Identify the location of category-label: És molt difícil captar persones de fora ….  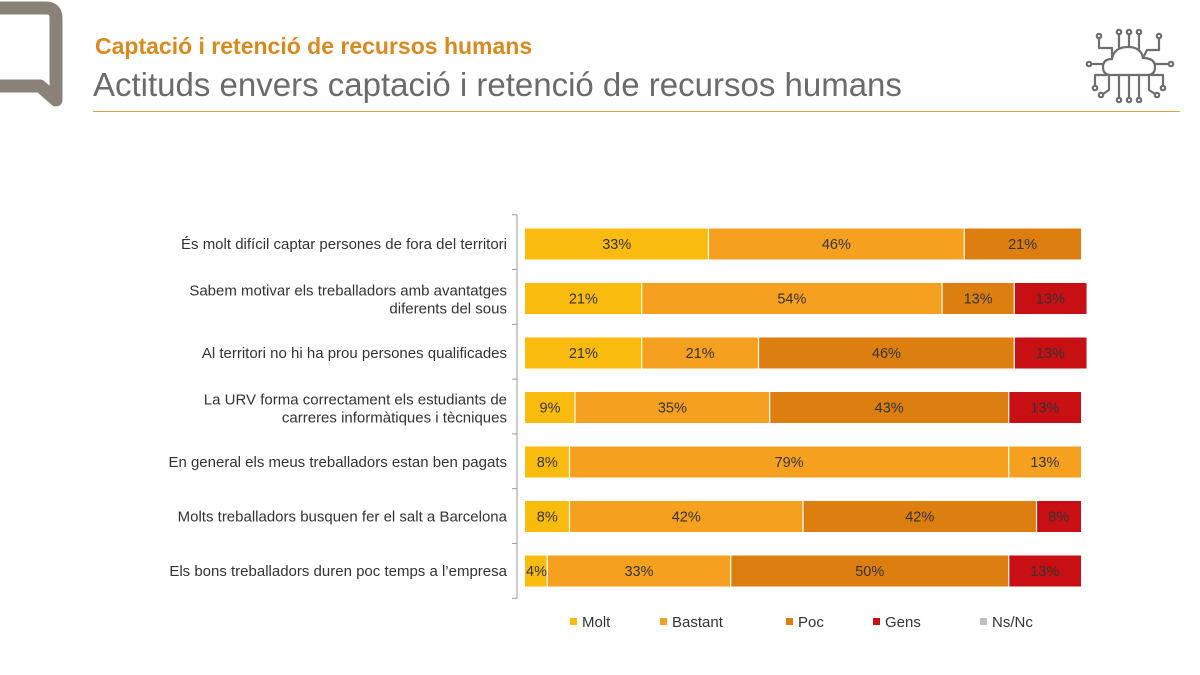
(344, 244).